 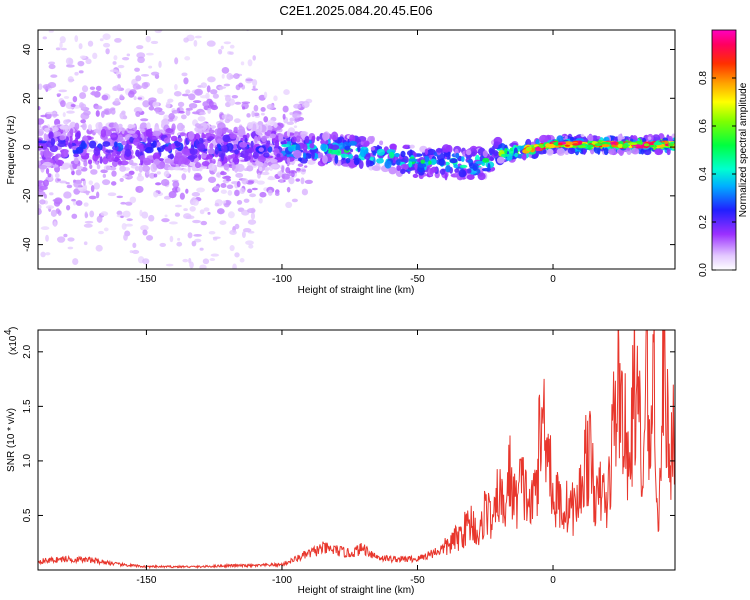 I want to click on heatmap-x-axis-label: Height of straight line (km), so click(x=356, y=290).